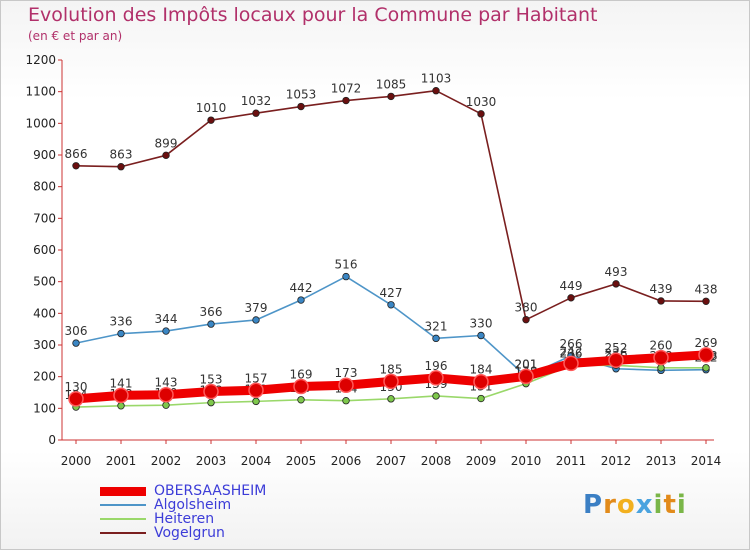 This screenshot has width=750, height=550. I want to click on x-tick-label: 2003, so click(211, 461).